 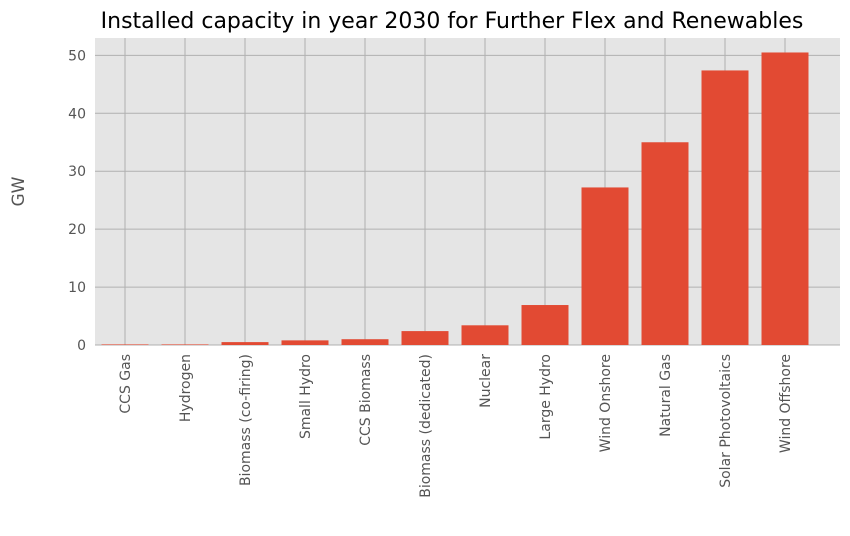 What do you see at coordinates (186, 388) in the screenshot?
I see `x-tick-label: Hydrogen` at bounding box center [186, 388].